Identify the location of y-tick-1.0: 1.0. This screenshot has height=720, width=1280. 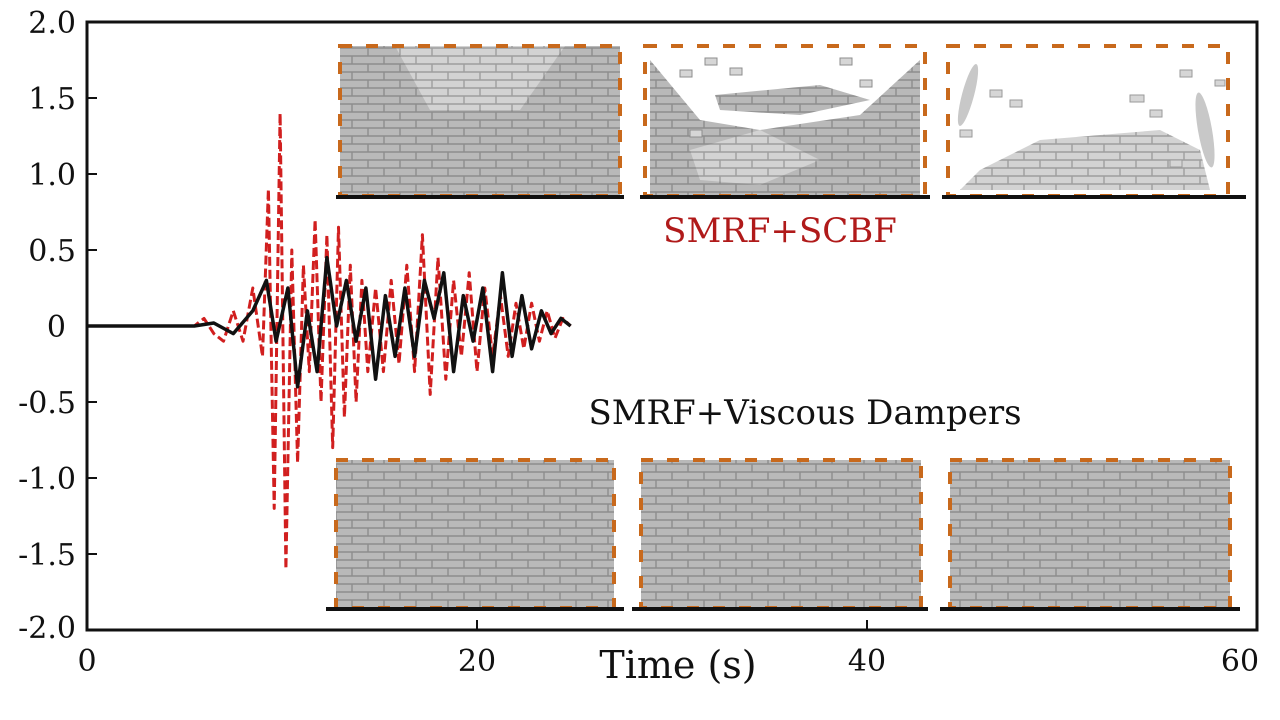
(62, 175).